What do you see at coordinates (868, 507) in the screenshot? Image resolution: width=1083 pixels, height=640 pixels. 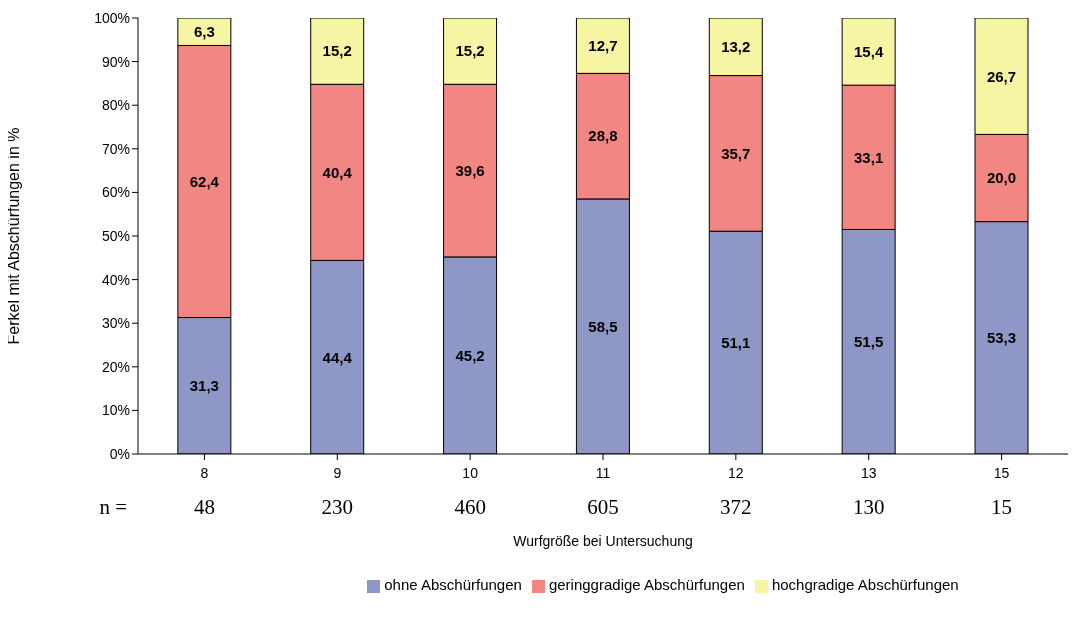 I see `text: 130` at bounding box center [868, 507].